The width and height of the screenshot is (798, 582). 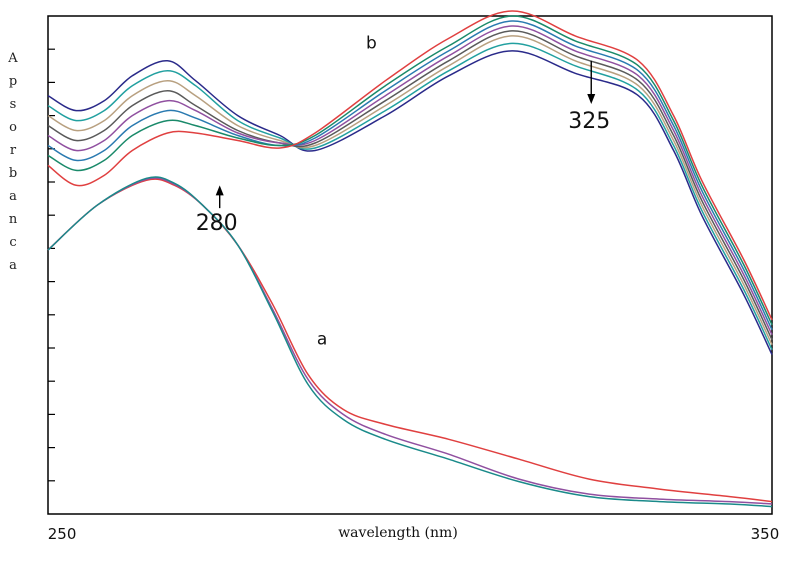 I want to click on y-label-letter: s, so click(x=13, y=104).